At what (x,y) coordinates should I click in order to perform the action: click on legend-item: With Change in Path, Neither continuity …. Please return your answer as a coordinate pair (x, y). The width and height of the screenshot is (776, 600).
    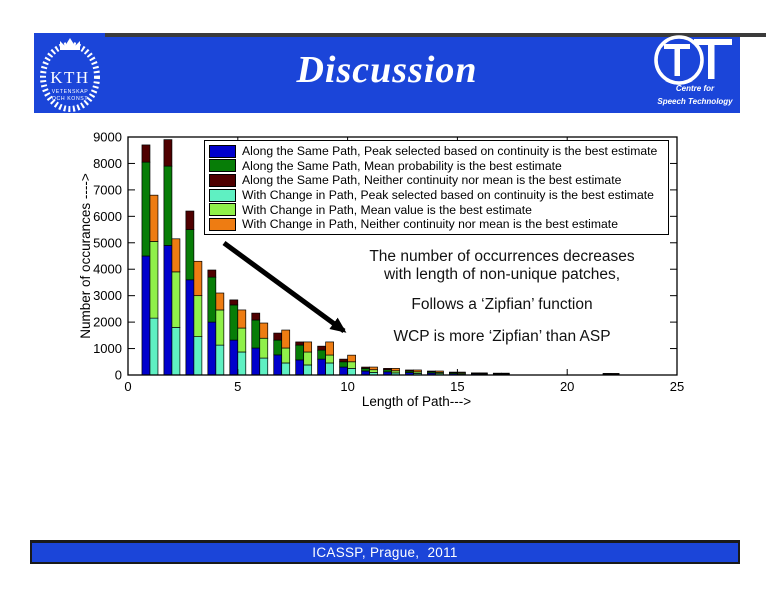
    Looking at the image, I should click on (437, 224).